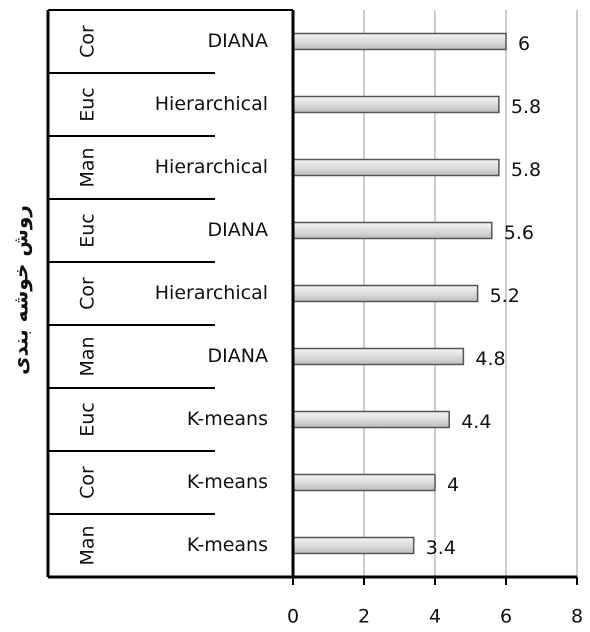  What do you see at coordinates (453, 485) in the screenshot?
I see `value-label: 4` at bounding box center [453, 485].